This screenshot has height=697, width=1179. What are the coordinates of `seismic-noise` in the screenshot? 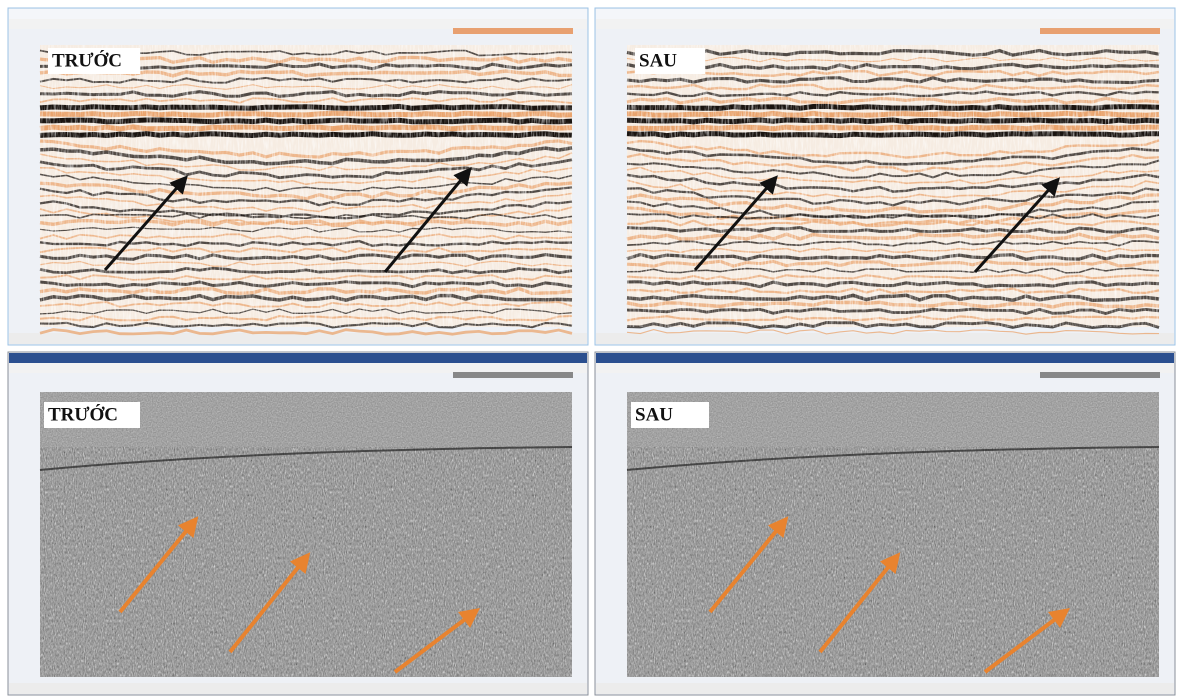 It's located at (306, 562).